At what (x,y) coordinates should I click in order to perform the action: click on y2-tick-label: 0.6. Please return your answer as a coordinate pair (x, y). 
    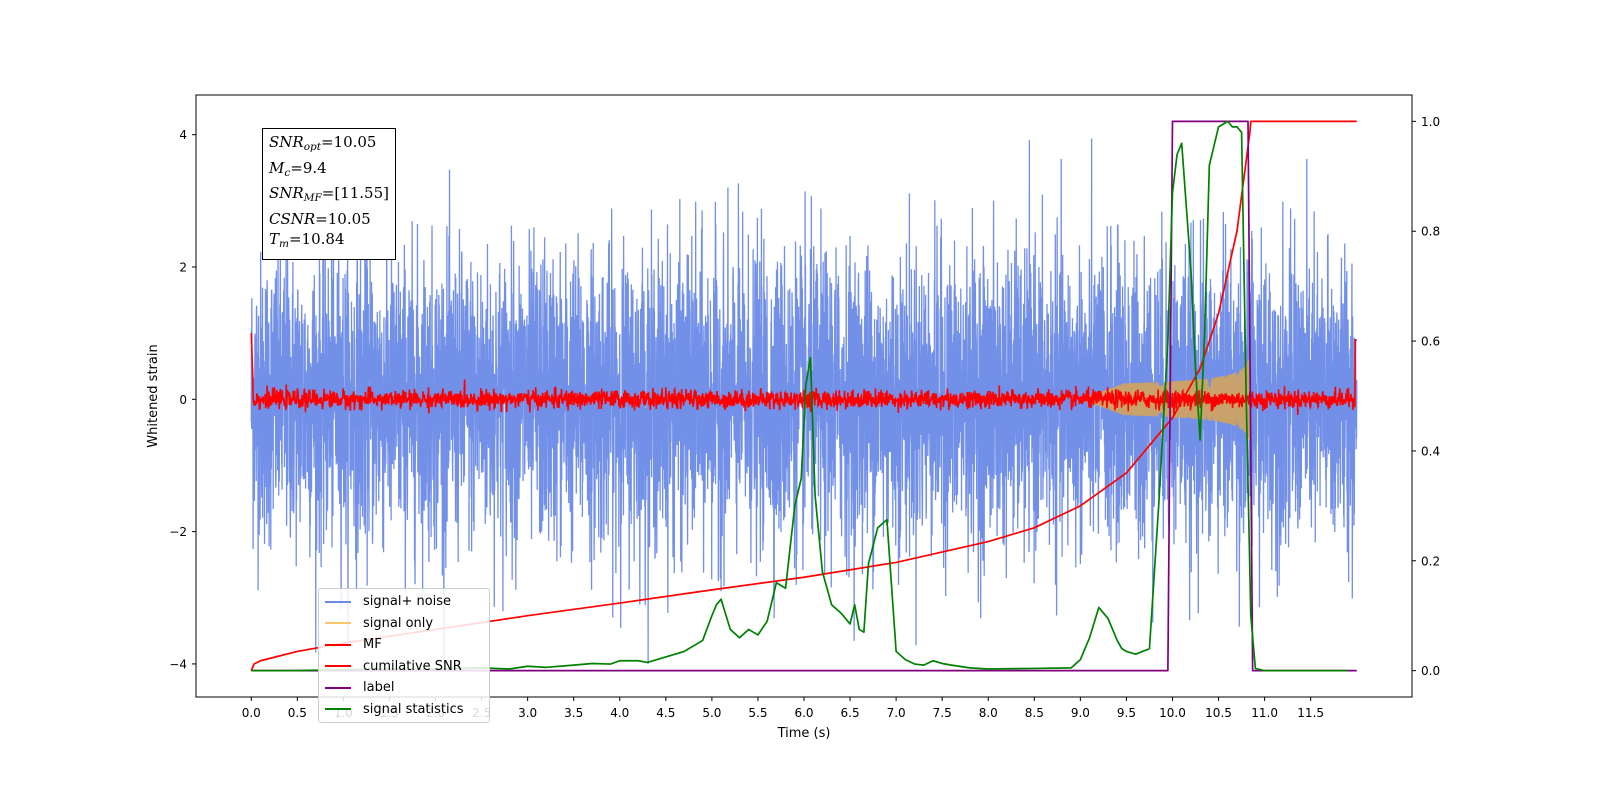
    Looking at the image, I should click on (1430, 342).